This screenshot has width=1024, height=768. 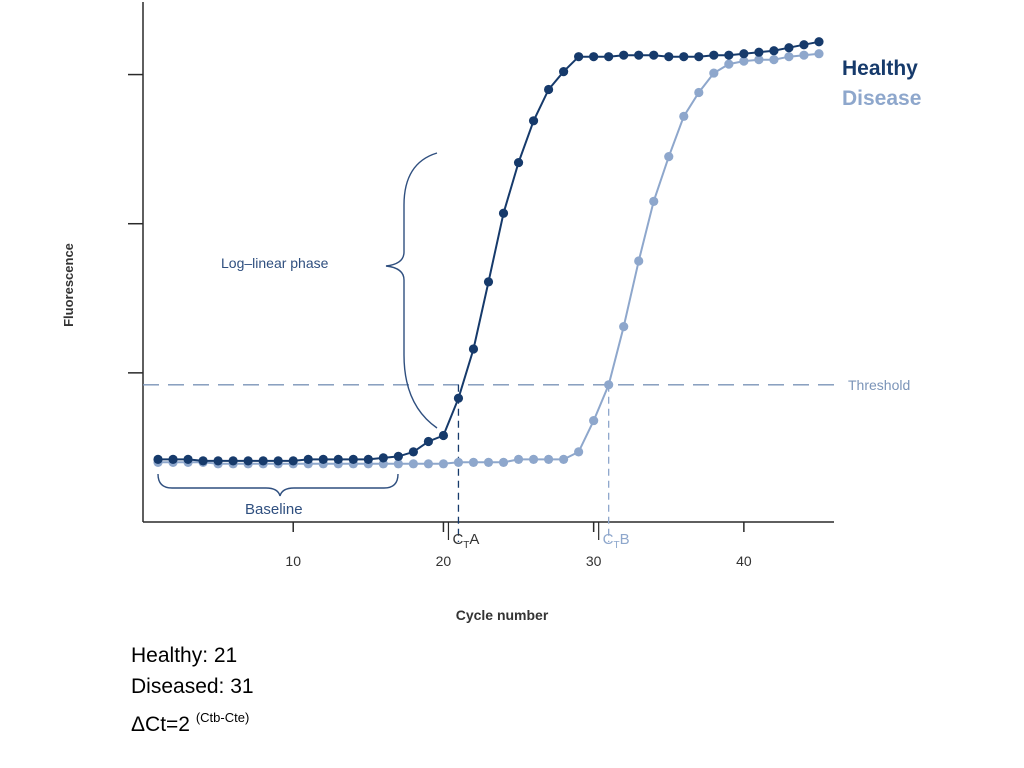 I want to click on log-linear-label: Log–linear phase, so click(x=275, y=263).